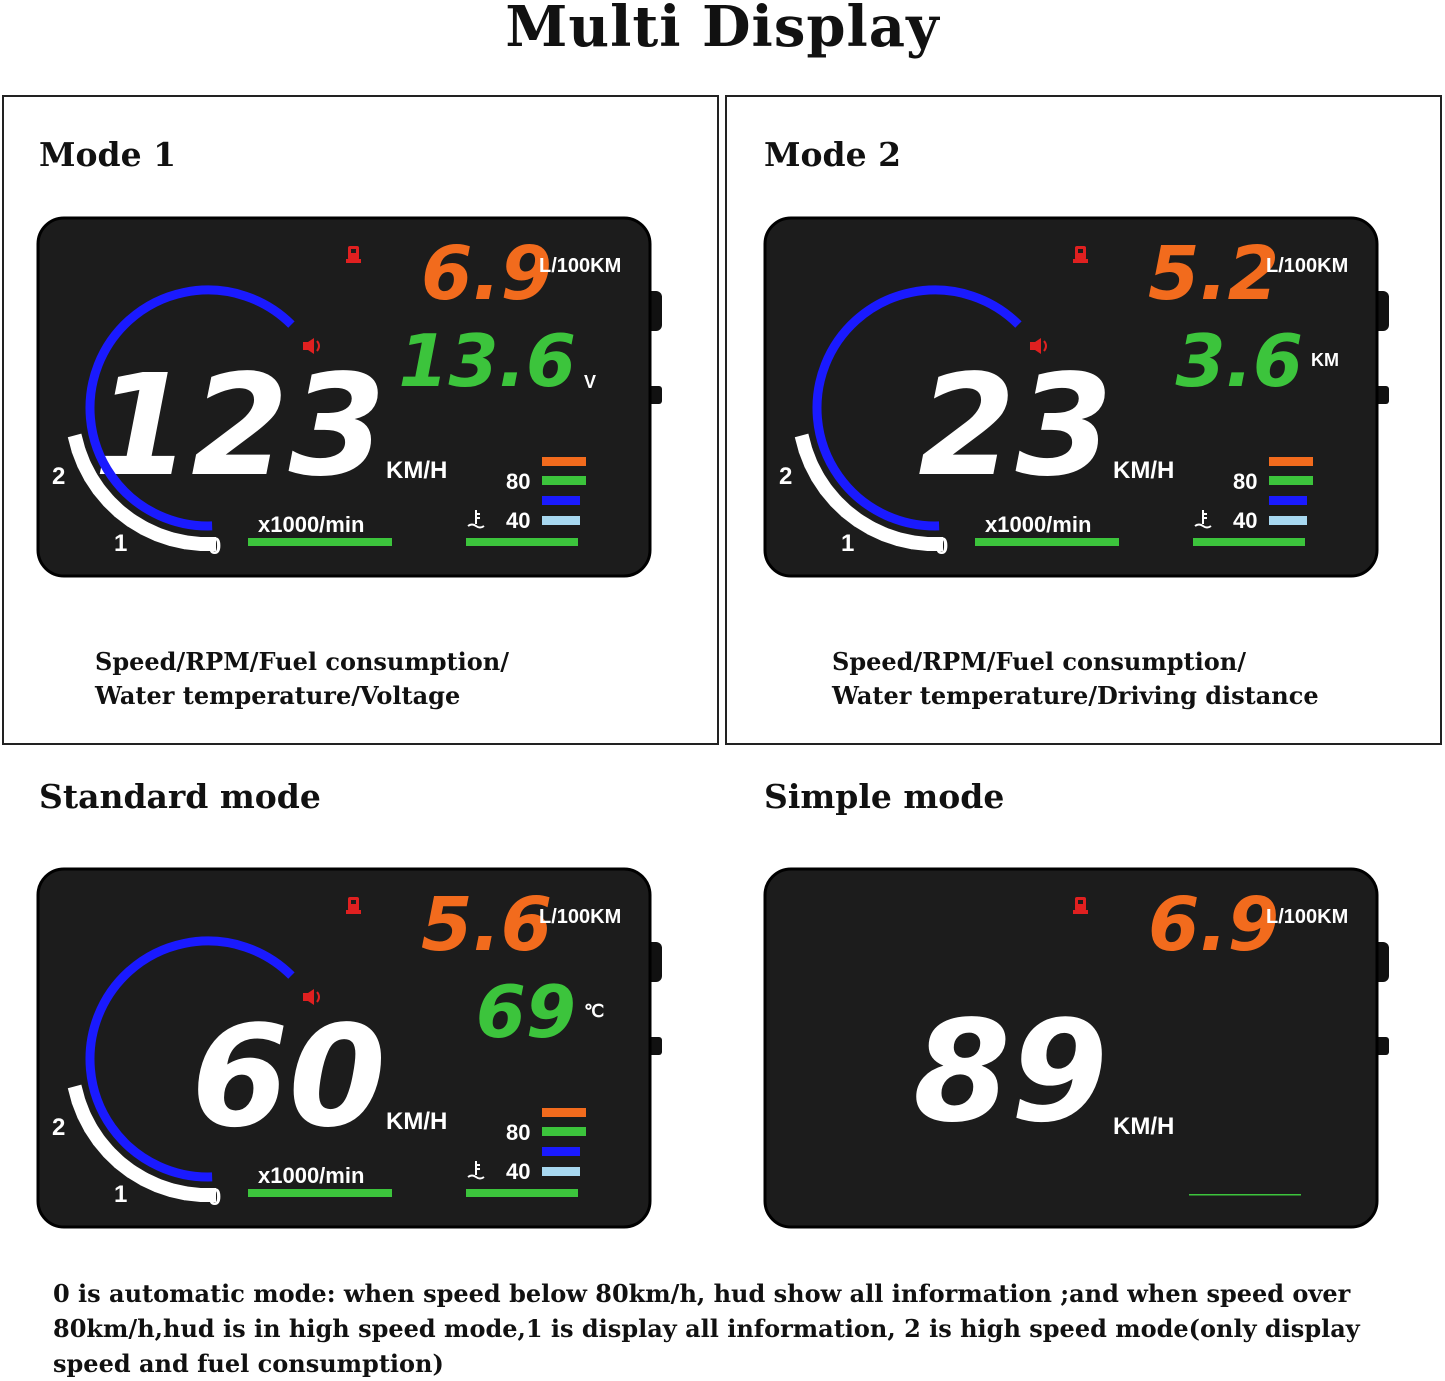  I want to click on secondary-value: 13.6, so click(487, 361).